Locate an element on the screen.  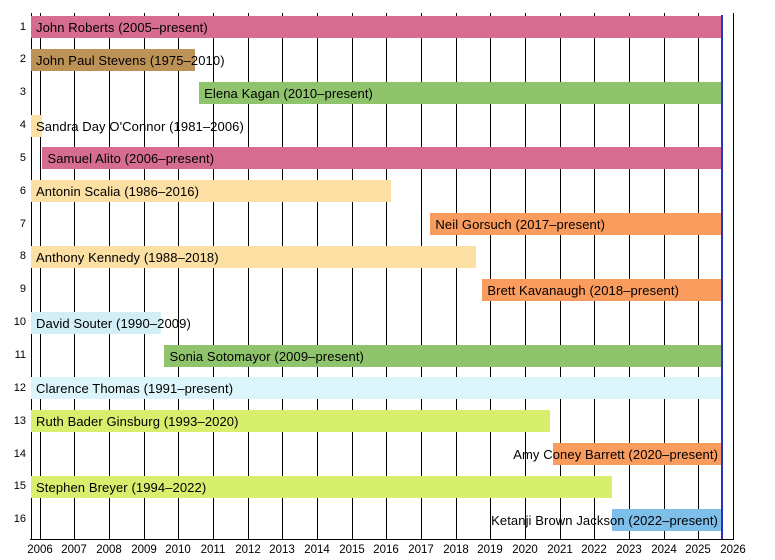
row-number: 16 is located at coordinates (19, 519).